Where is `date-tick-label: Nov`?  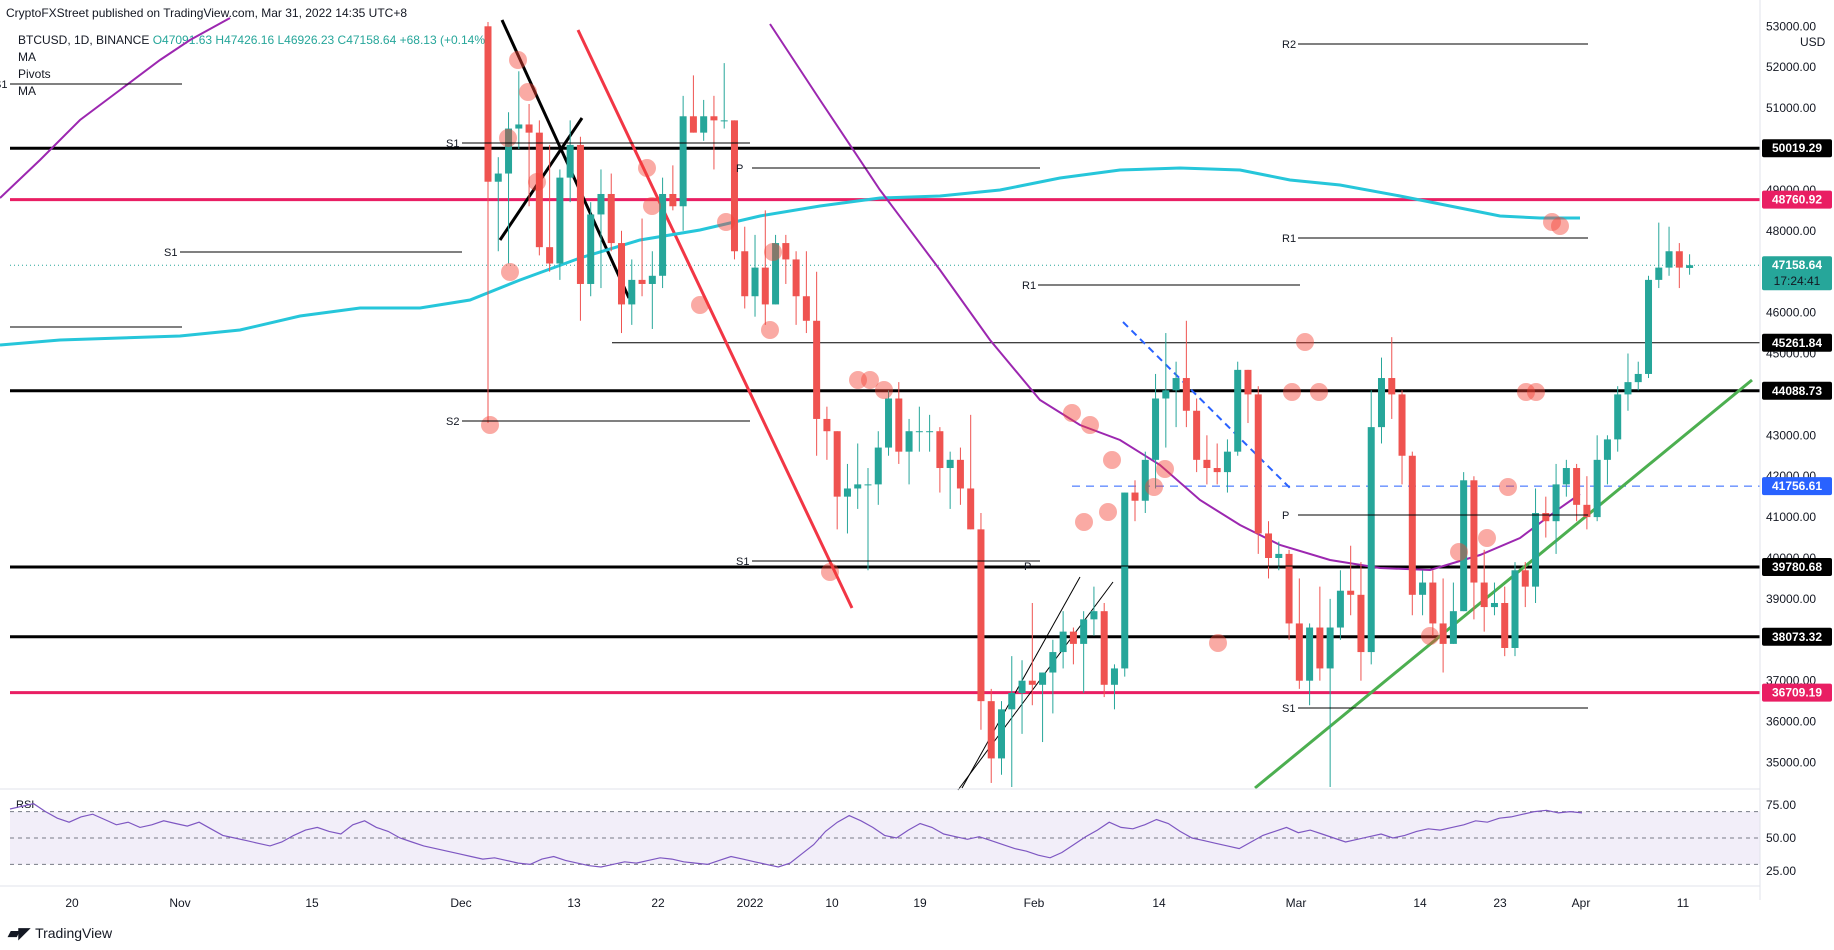 date-tick-label: Nov is located at coordinates (179, 903).